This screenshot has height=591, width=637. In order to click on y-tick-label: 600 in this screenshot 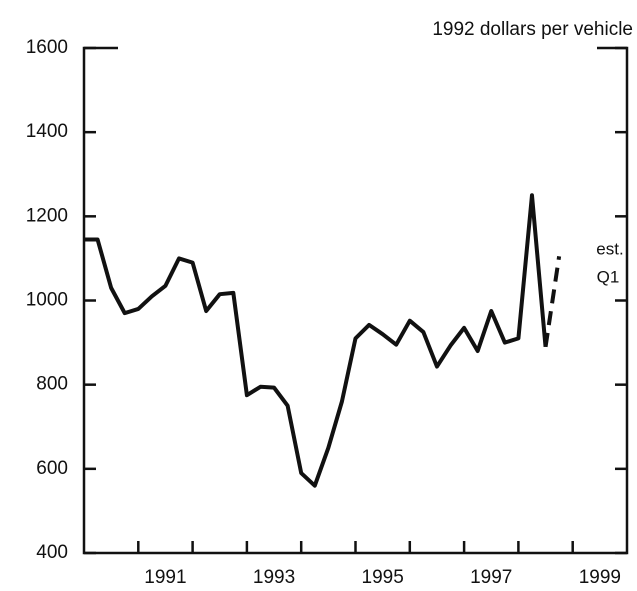, I will do `click(52, 468)`.